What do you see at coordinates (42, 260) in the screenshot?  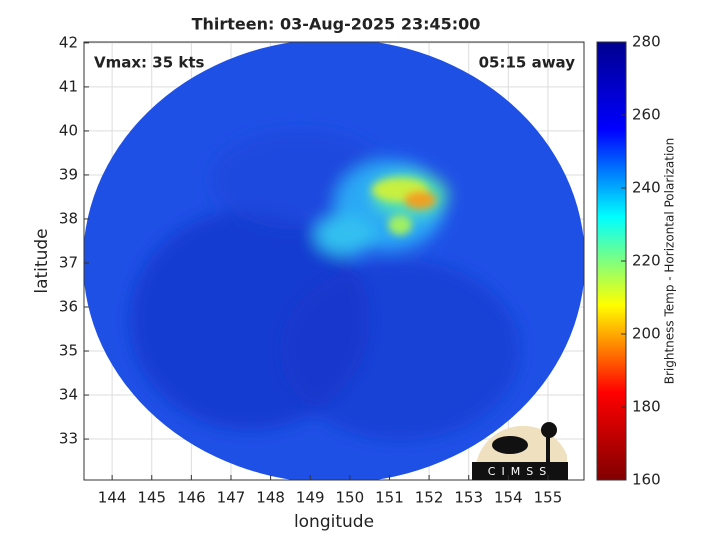 I see `y-axis-label: latitude` at bounding box center [42, 260].